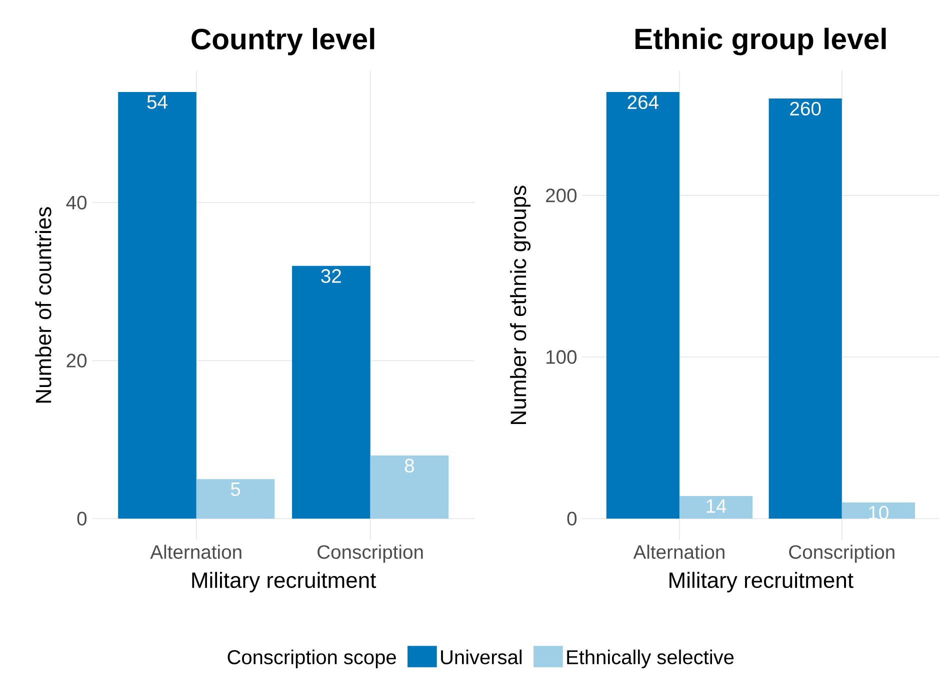 This screenshot has height=673, width=945. I want to click on data-label: 264, so click(643, 102).